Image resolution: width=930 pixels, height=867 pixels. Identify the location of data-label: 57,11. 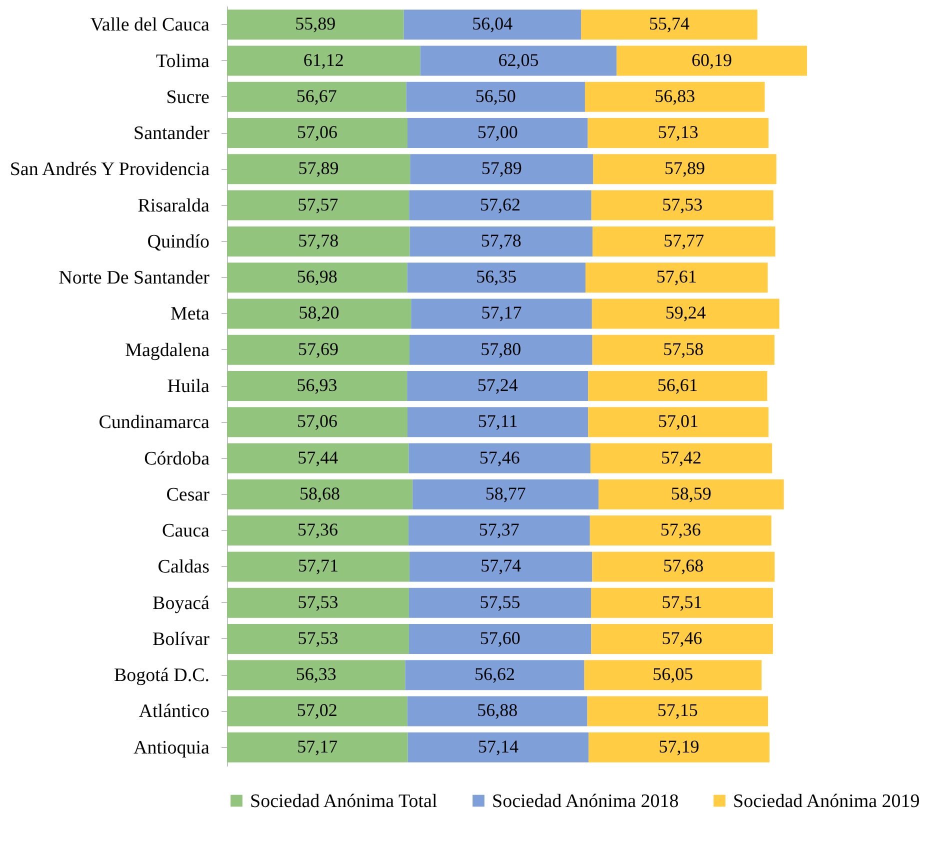
(498, 421).